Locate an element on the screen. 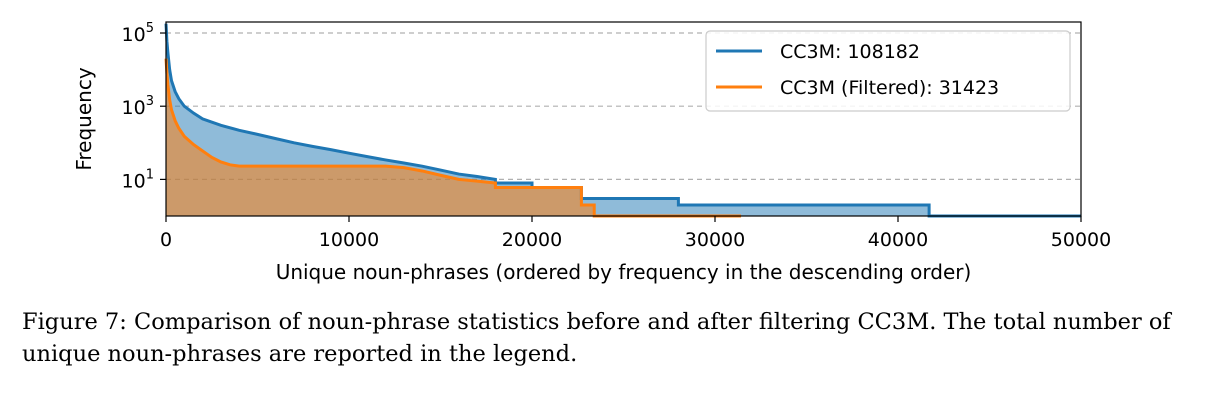  x-tick-label-0: 0 is located at coordinates (166, 240).